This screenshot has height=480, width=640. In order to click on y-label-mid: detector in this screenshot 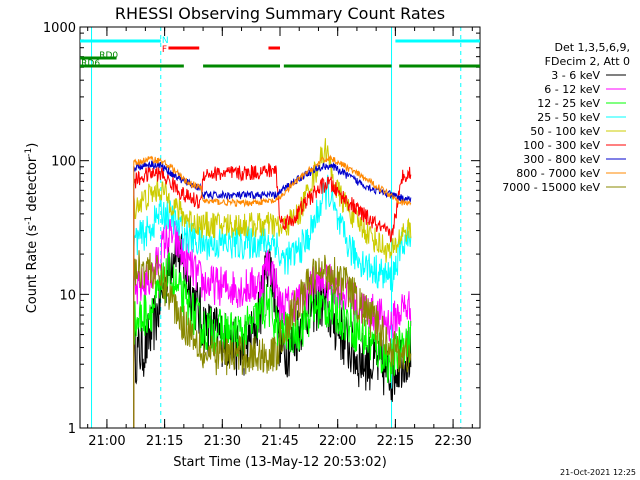, I will do `click(32, 186)`.